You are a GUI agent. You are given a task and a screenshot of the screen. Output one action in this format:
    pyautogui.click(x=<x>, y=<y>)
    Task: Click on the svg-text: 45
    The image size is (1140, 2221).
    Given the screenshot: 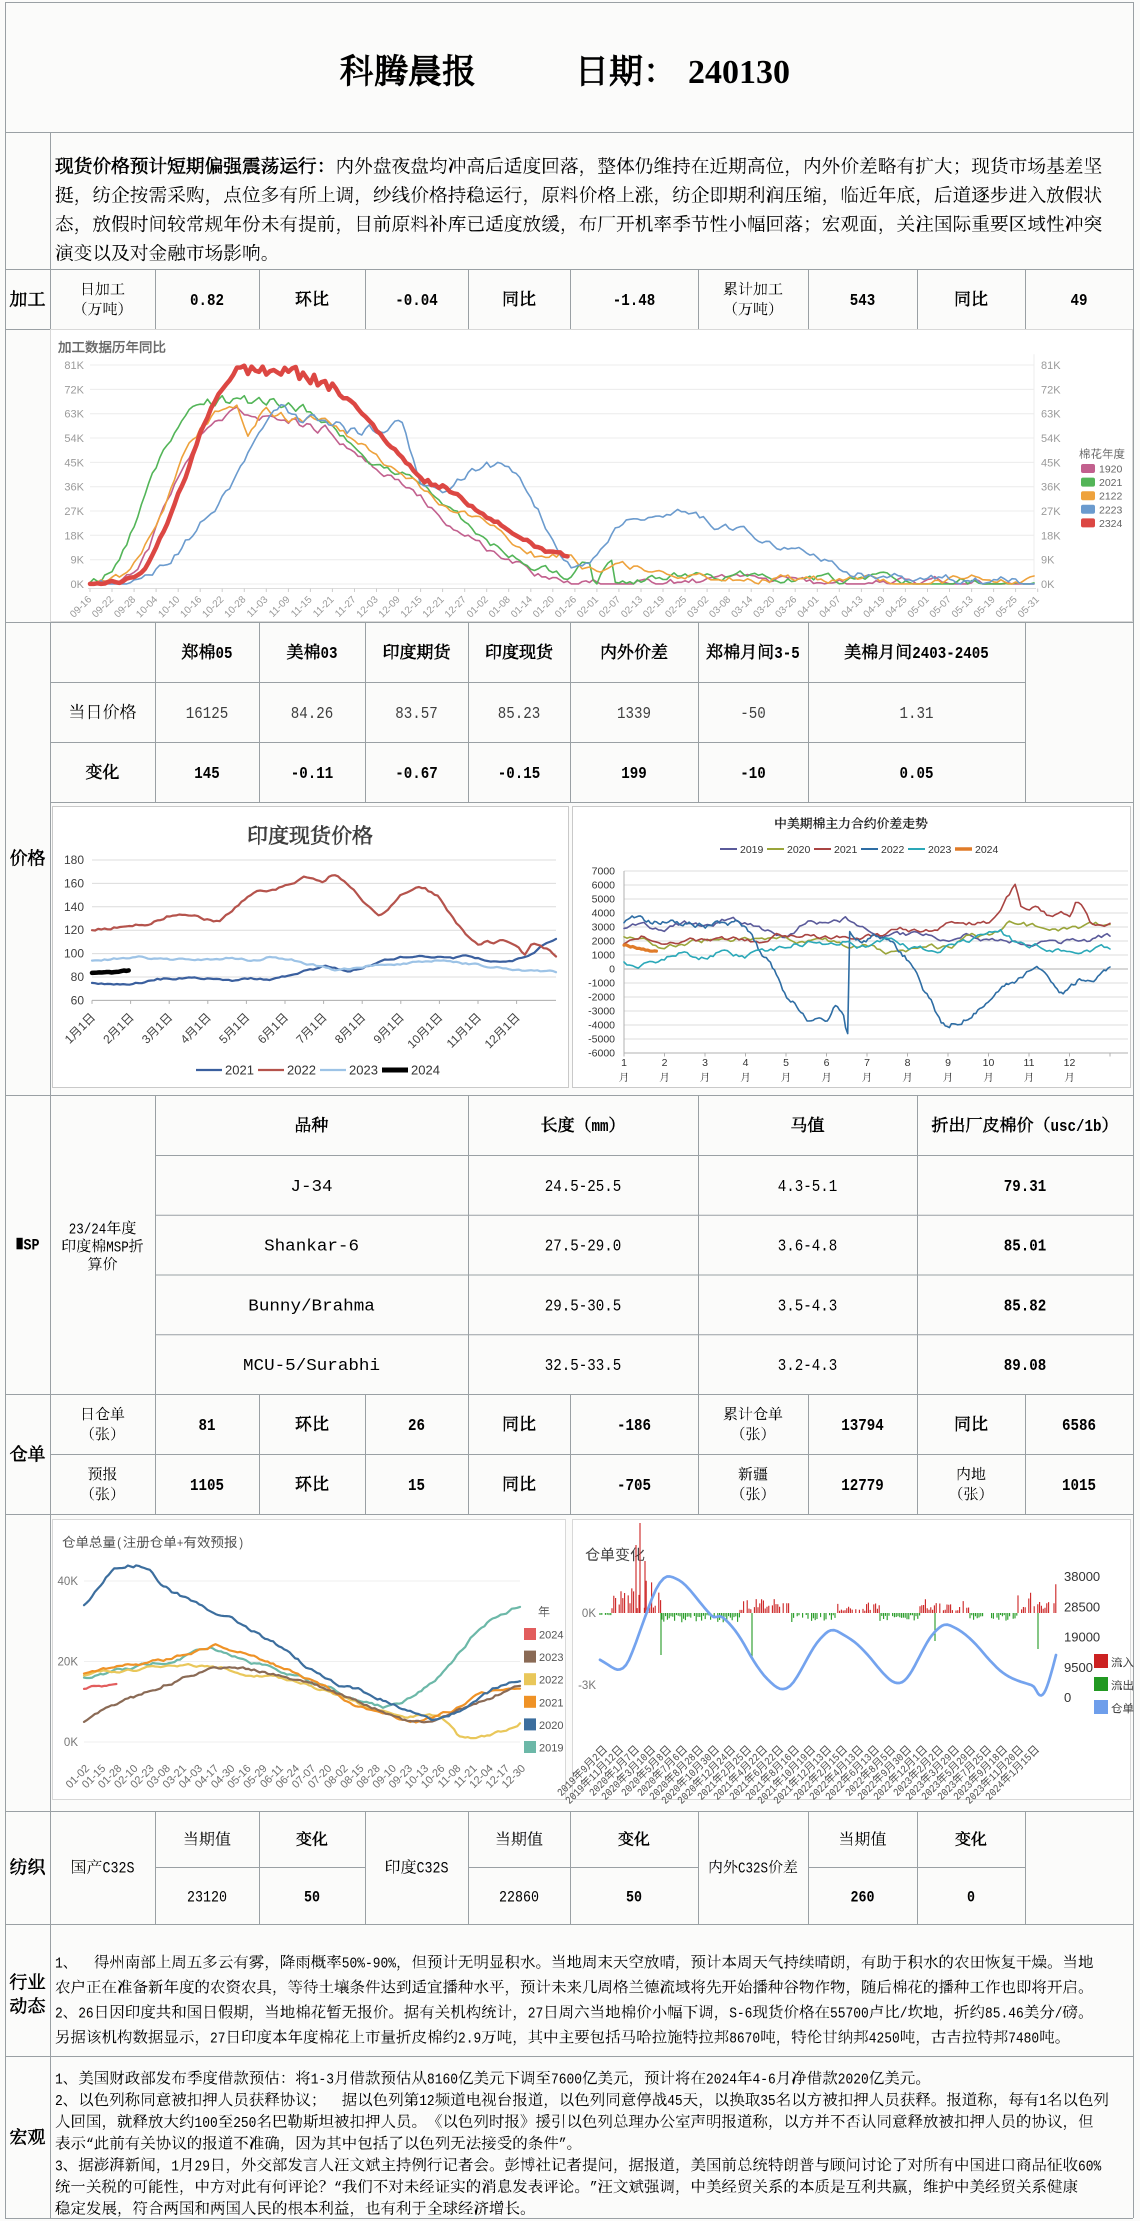 What is the action you would take?
    pyautogui.click(x=675, y=2101)
    